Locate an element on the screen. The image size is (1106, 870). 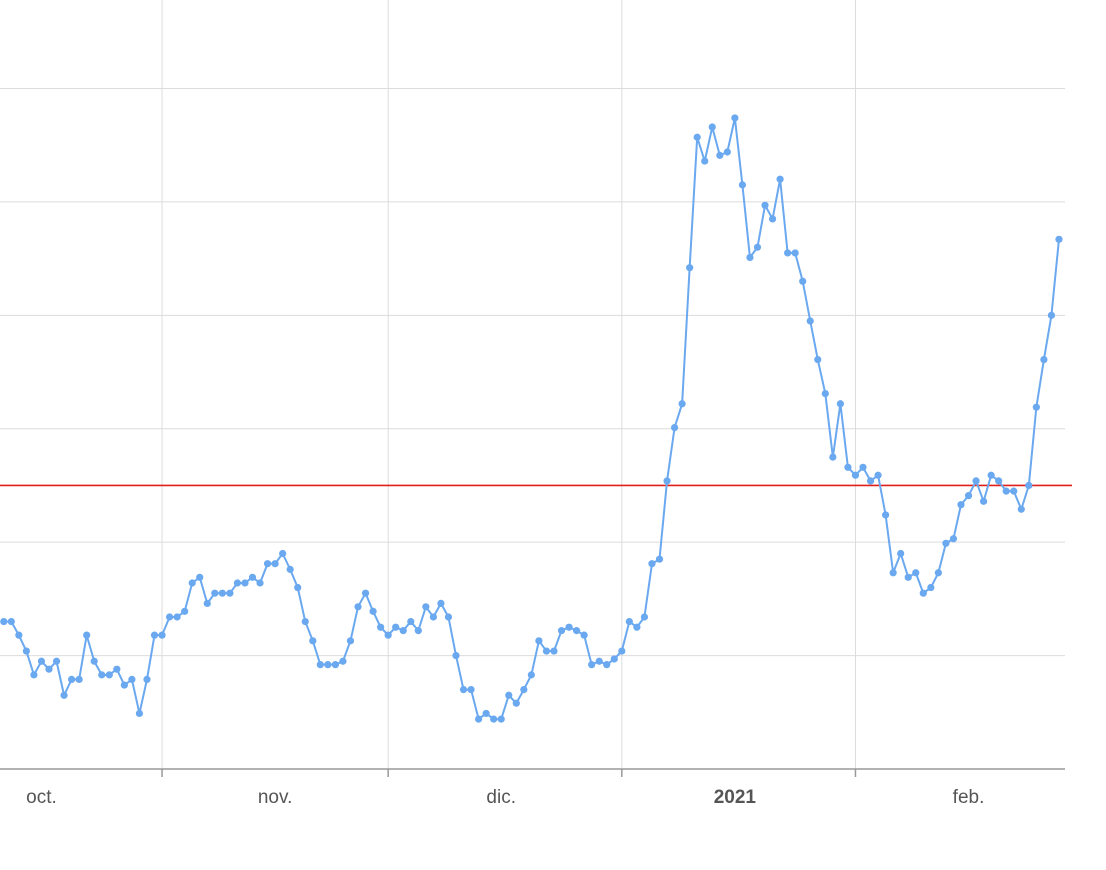
x-tick-label: feb. is located at coordinates (969, 797).